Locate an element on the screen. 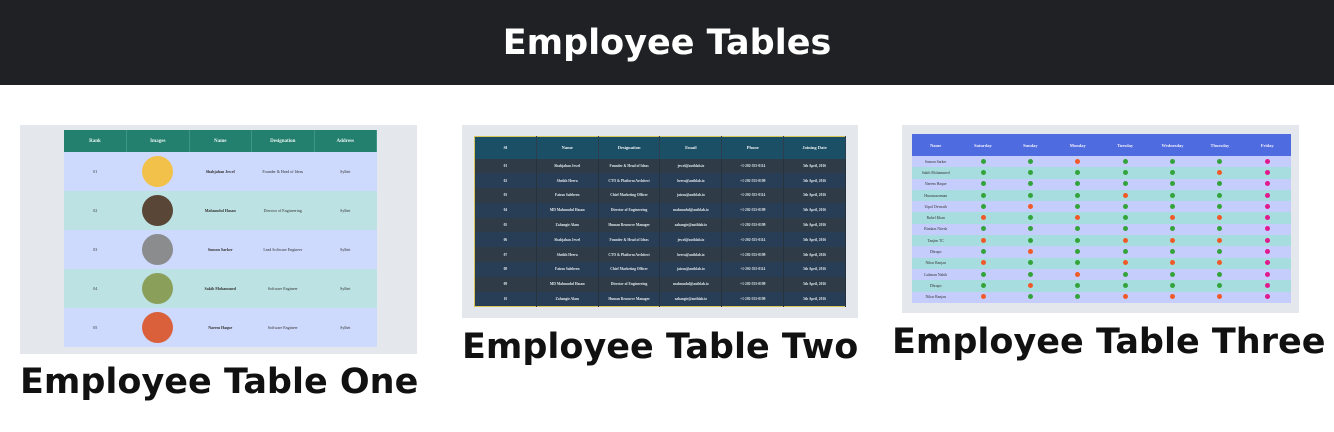  avatar is located at coordinates (158, 288).